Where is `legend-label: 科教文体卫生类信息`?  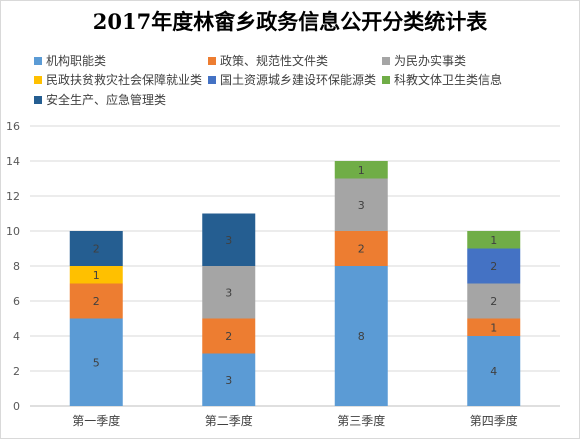 legend-label: 科教文体卫生类信息 is located at coordinates (448, 80).